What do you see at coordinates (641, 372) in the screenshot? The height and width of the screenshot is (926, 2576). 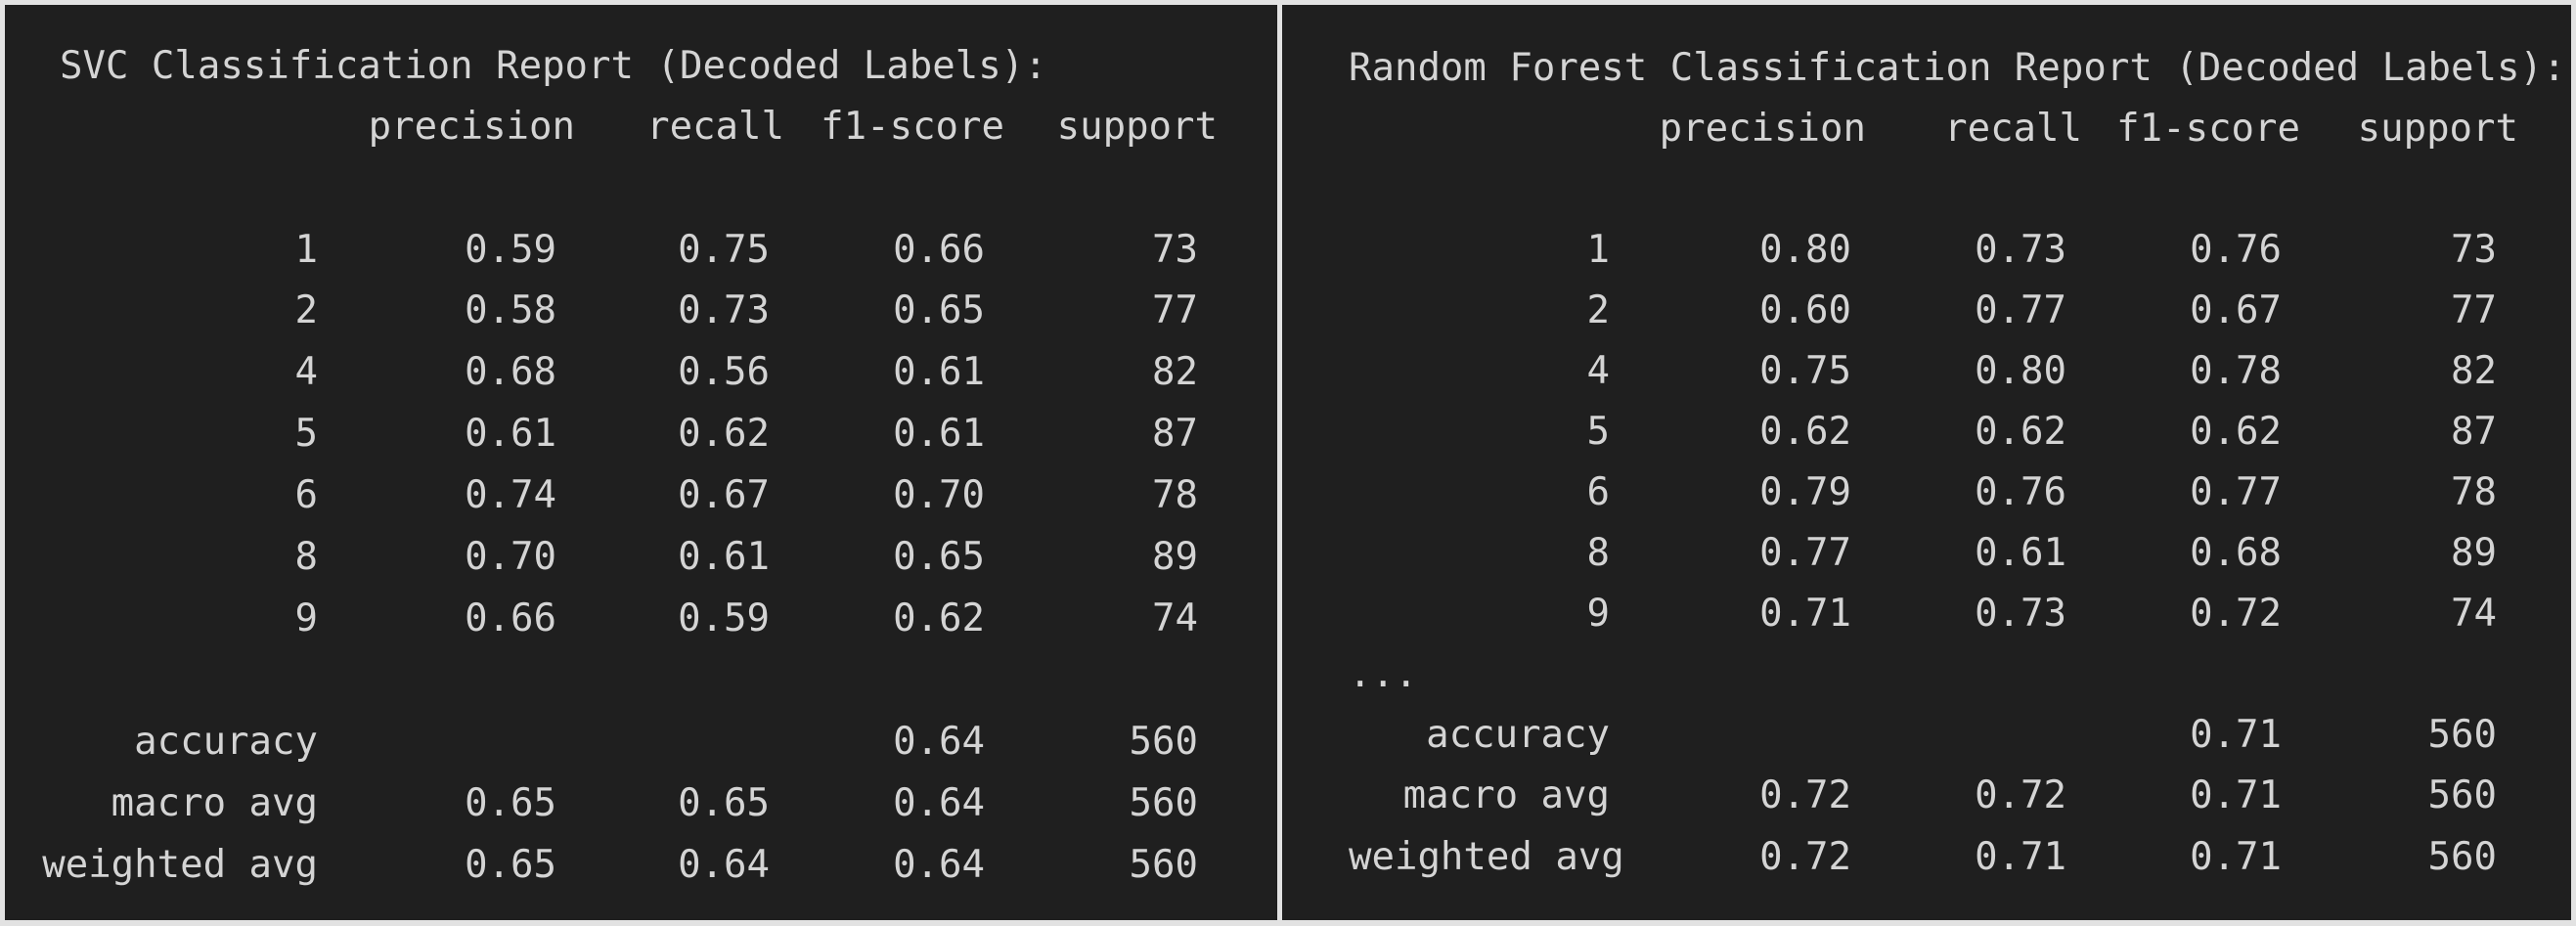 I see `table-row: 4 0.68 0.56 0.61 82` at bounding box center [641, 372].